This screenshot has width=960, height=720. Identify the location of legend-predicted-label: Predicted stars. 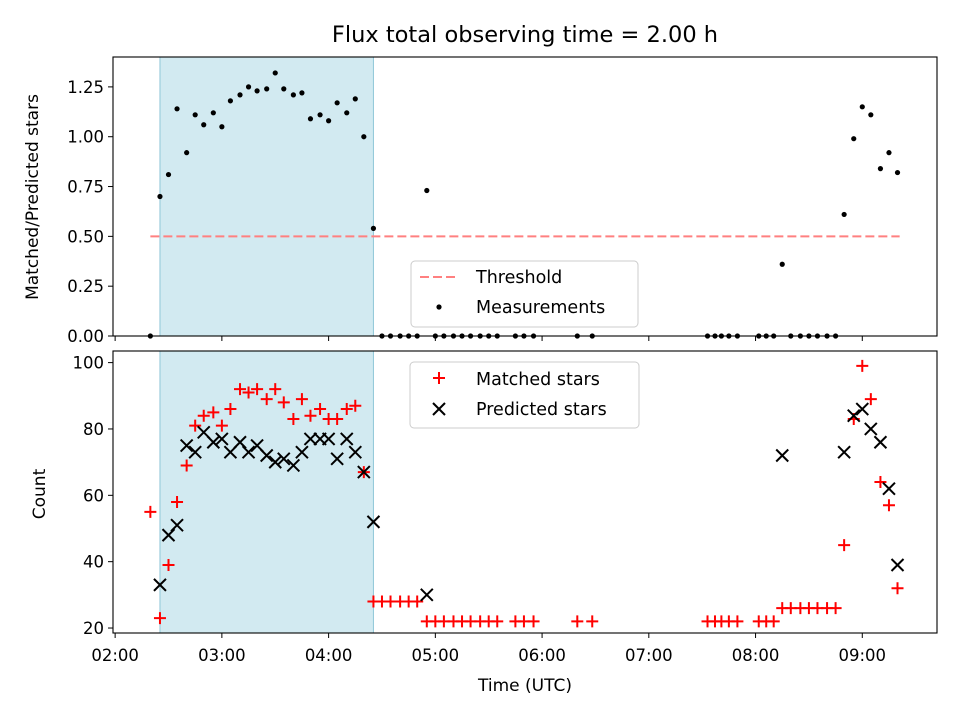
(541, 410).